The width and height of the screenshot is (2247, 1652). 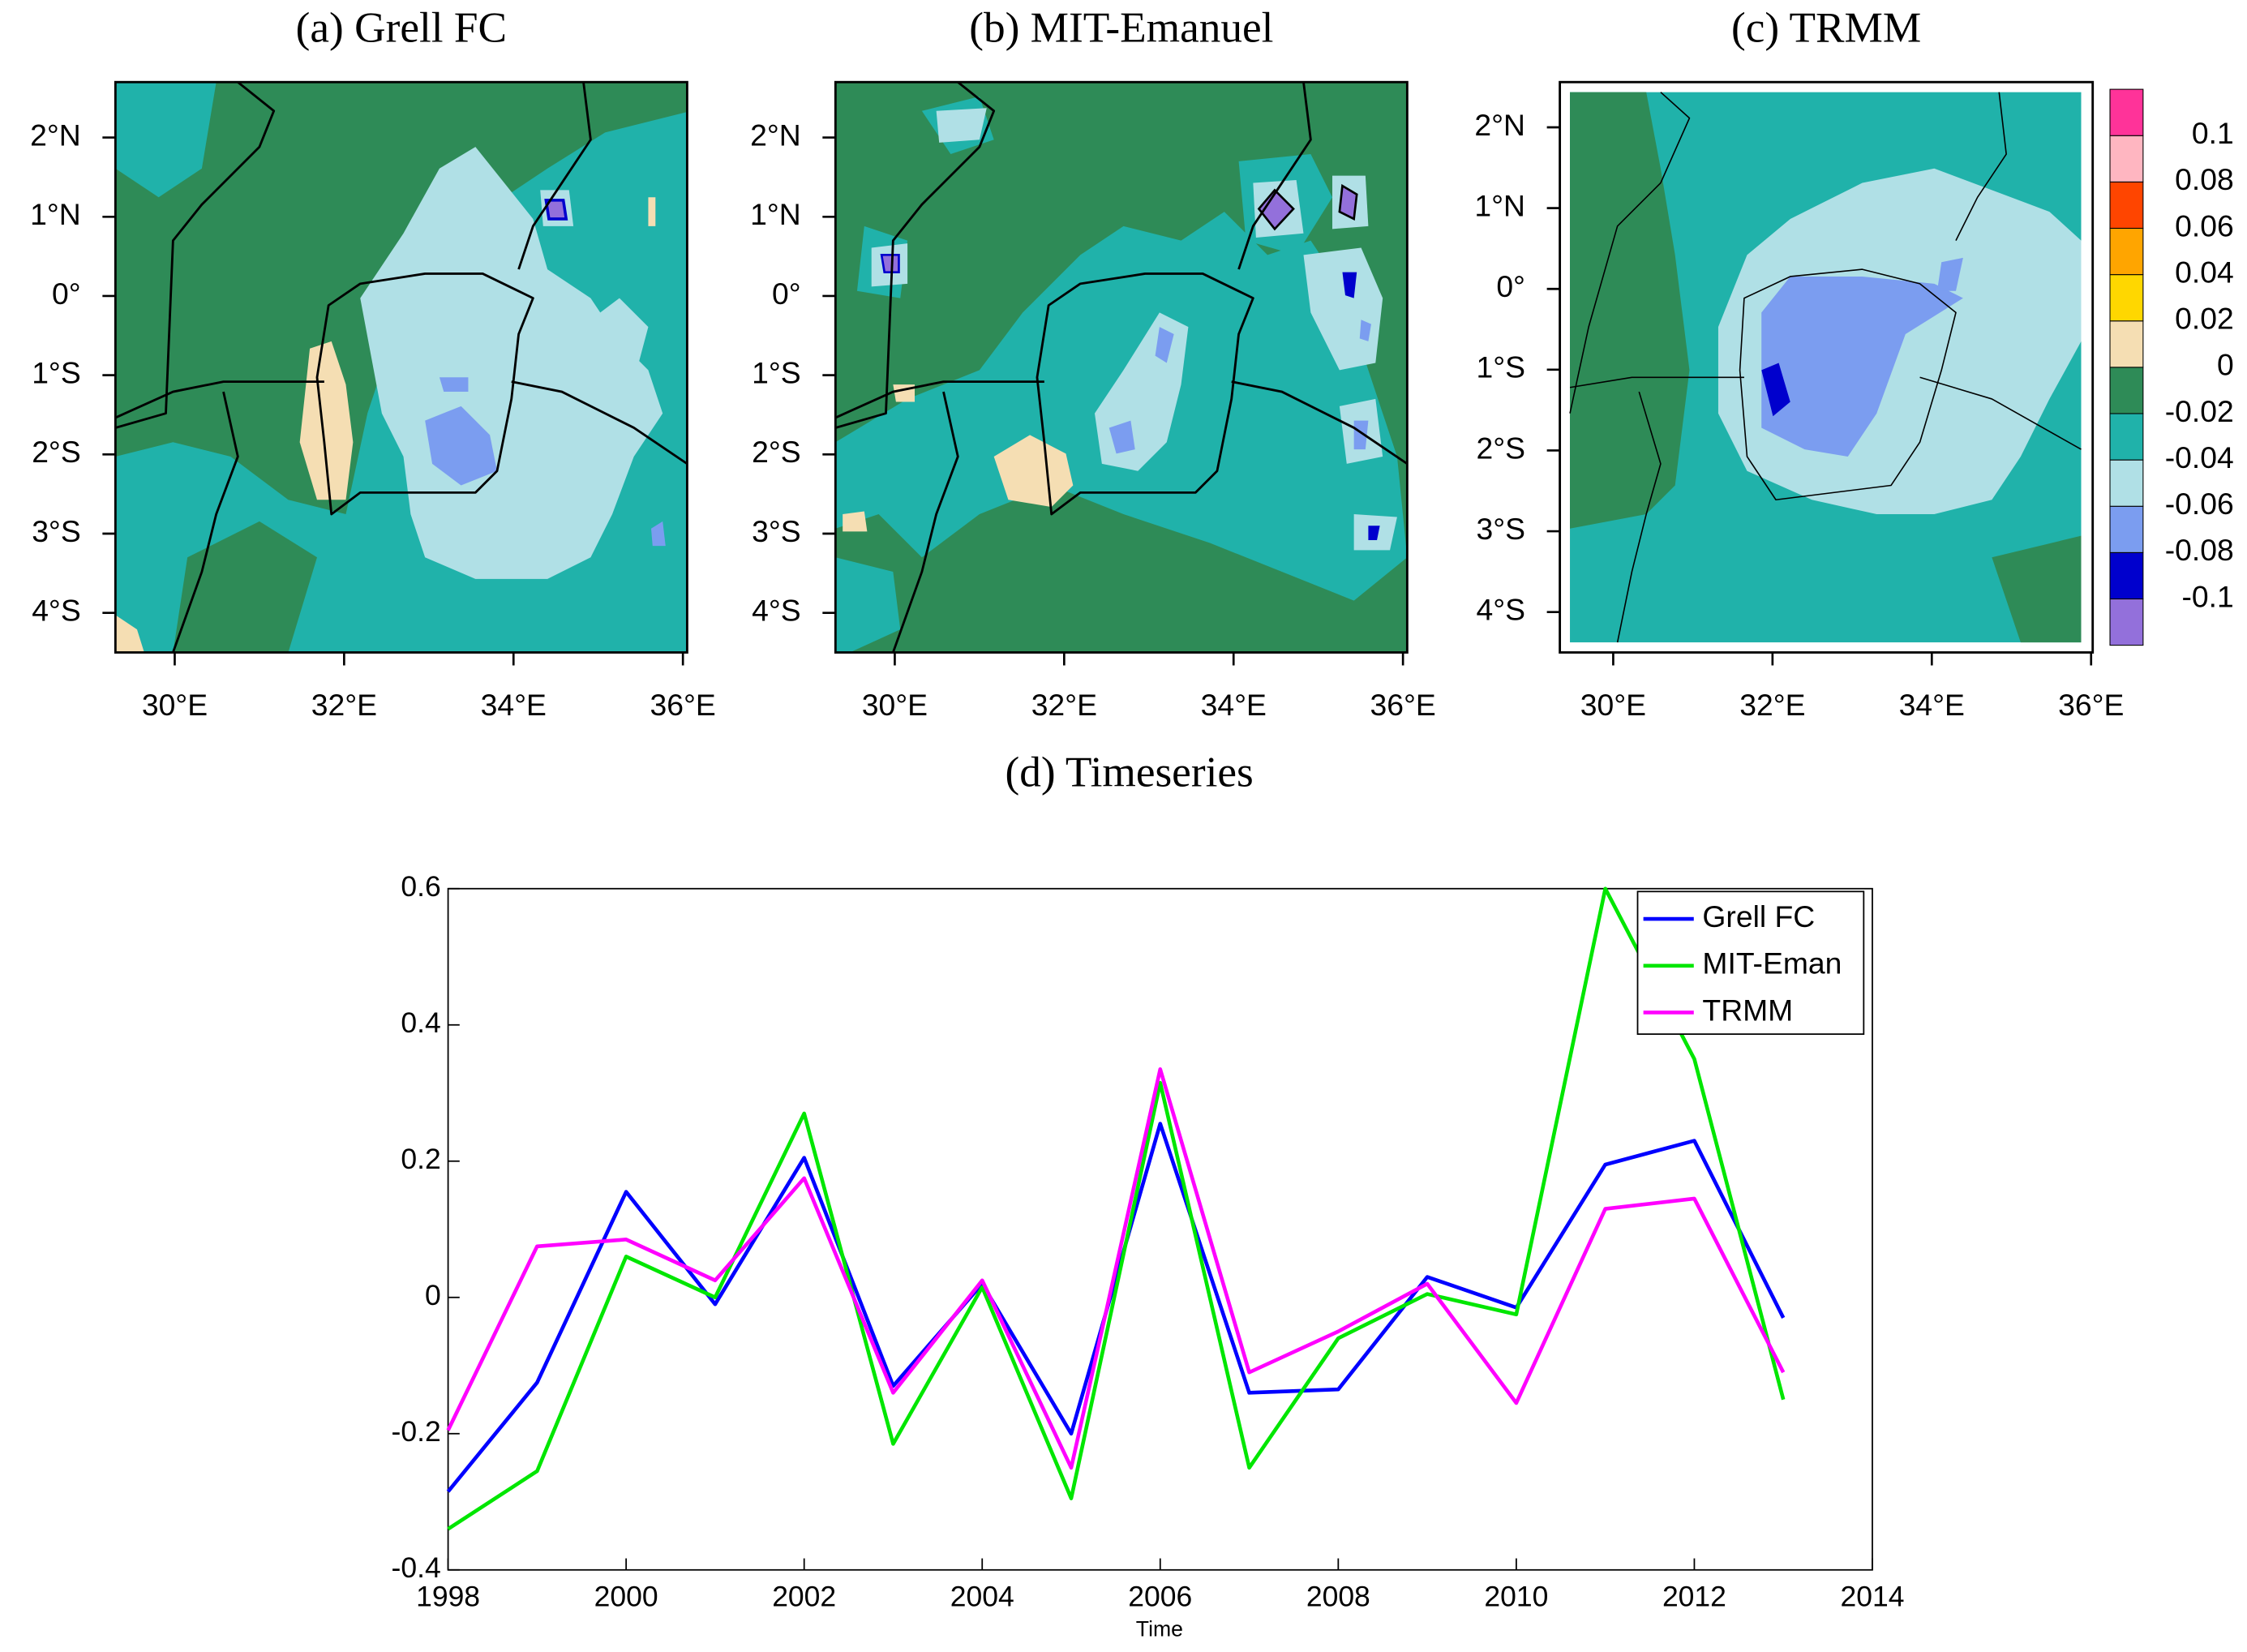 I want to click on x-tick-label: 2014, so click(x=1872, y=1597).